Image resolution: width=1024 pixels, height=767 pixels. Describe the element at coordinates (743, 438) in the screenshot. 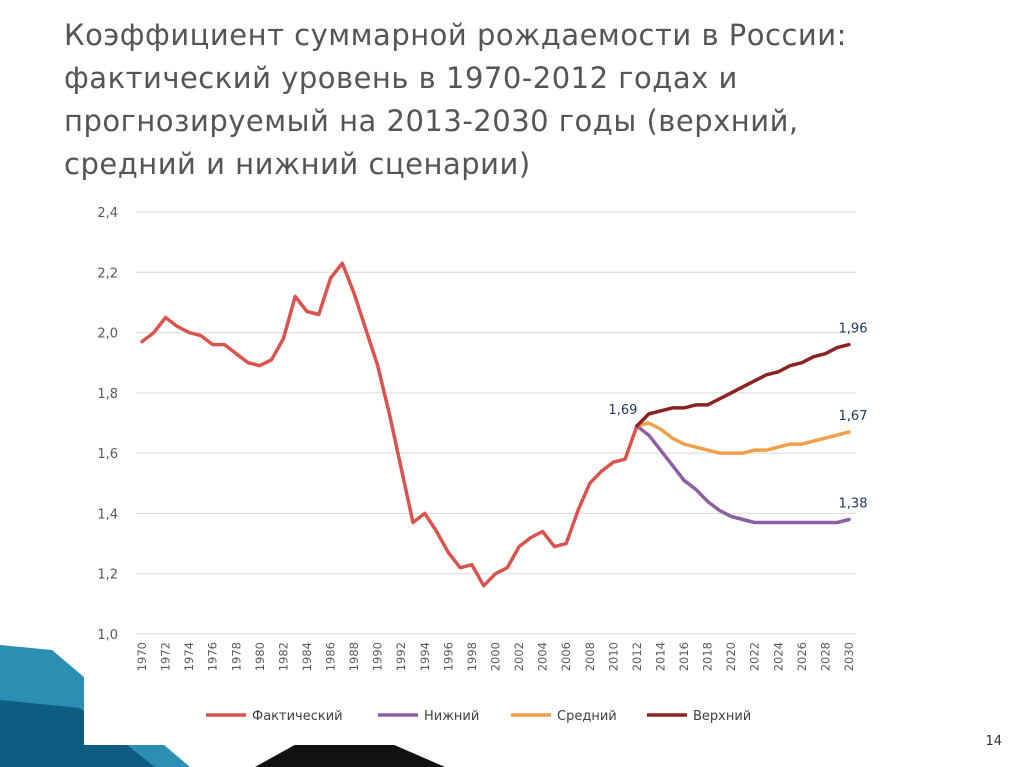

I see `series-line-middle` at that location.